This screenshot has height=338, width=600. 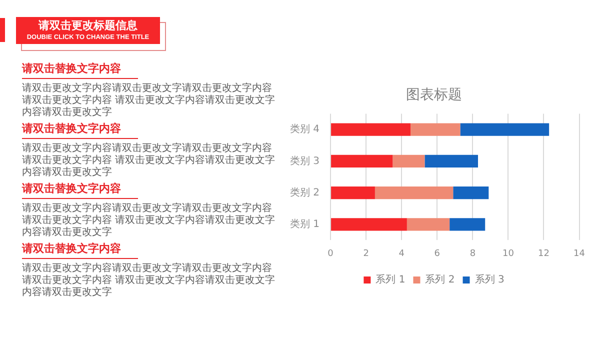 I want to click on y-tick-label: 类别 4, so click(x=305, y=129).